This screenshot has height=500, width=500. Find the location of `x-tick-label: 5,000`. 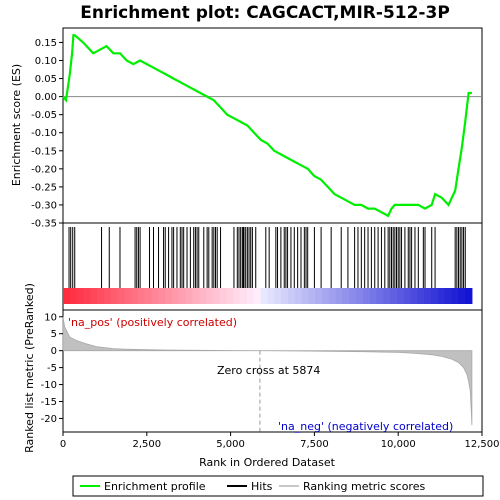

x-tick-label: 5,000 is located at coordinates (230, 444).